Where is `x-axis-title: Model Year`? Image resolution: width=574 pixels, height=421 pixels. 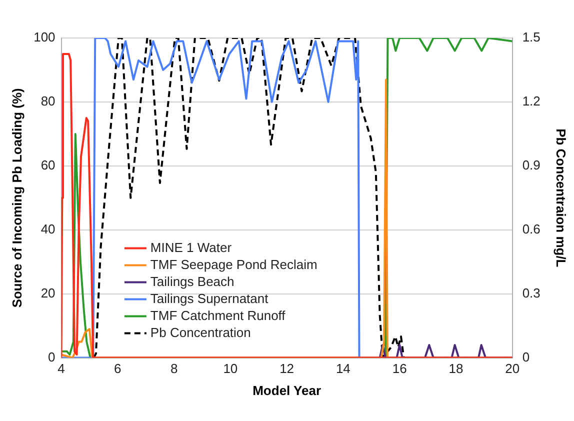
x-axis-title: Model Year is located at coordinates (287, 390).